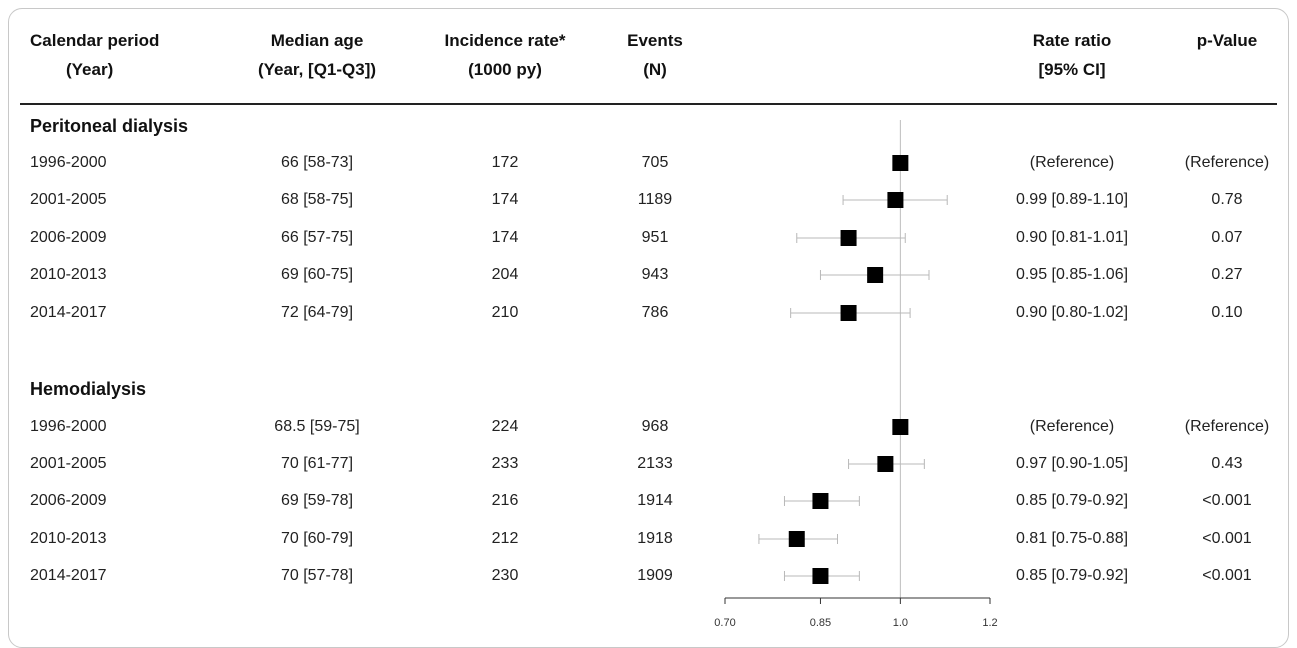 This screenshot has height=648, width=1297. What do you see at coordinates (505, 312) in the screenshot?
I see `cell-incidence: 210` at bounding box center [505, 312].